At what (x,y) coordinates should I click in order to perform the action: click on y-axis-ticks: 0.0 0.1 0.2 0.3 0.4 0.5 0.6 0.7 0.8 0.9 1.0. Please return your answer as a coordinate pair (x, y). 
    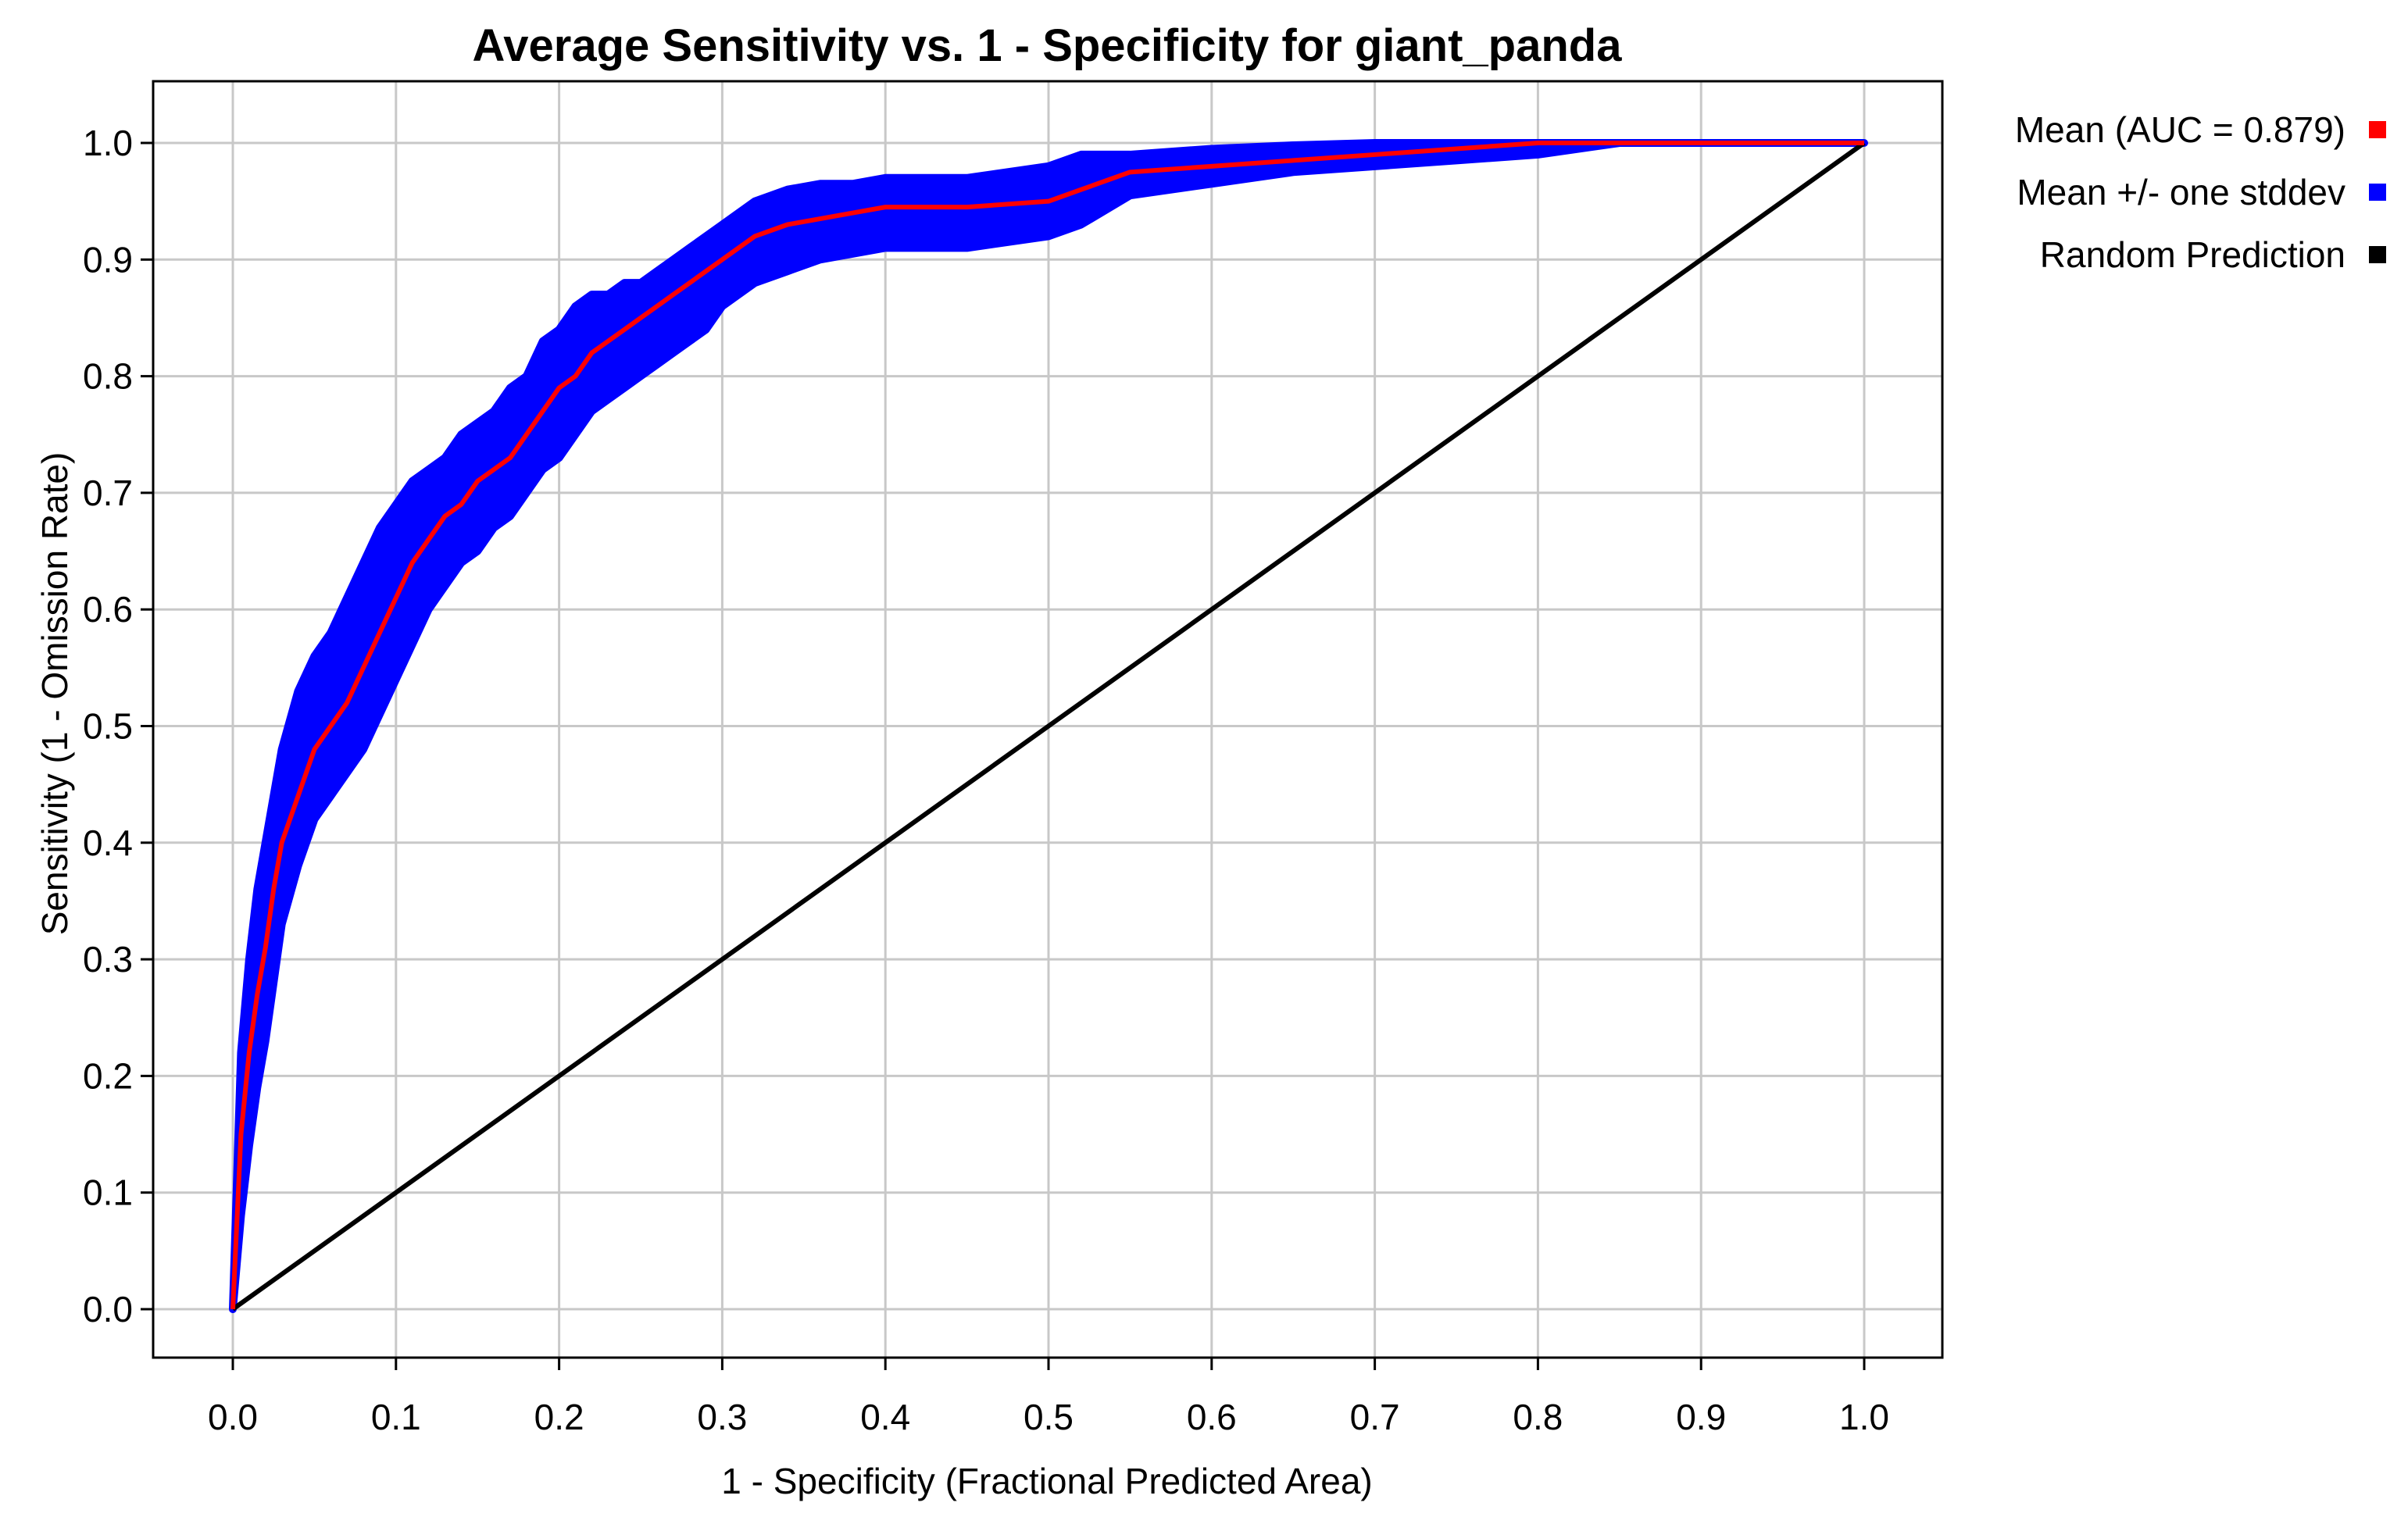
    Looking at the image, I should click on (118, 726).